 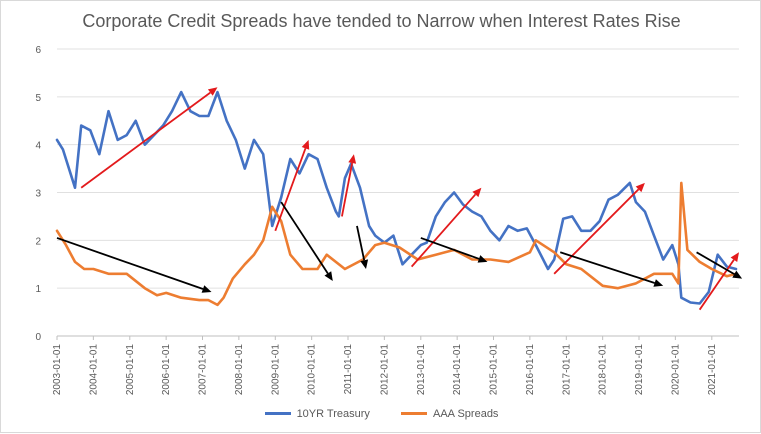 What do you see at coordinates (93, 370) in the screenshot?
I see `x-tick-label: 2004-01-01` at bounding box center [93, 370].